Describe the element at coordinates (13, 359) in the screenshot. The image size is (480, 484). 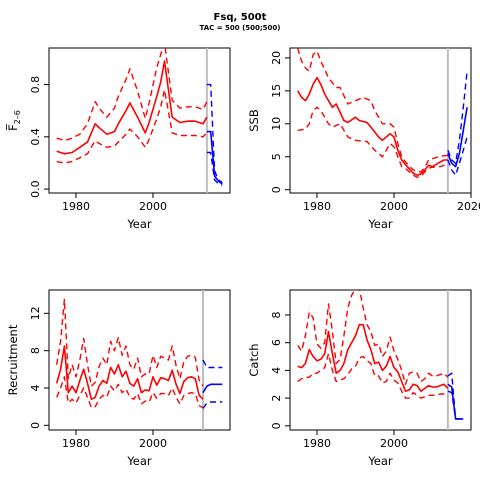
I see `y-axis-label: Recruitment` at that location.